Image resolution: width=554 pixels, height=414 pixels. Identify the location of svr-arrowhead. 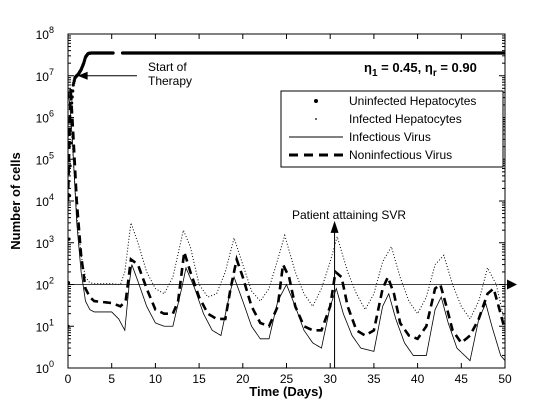
(334, 226).